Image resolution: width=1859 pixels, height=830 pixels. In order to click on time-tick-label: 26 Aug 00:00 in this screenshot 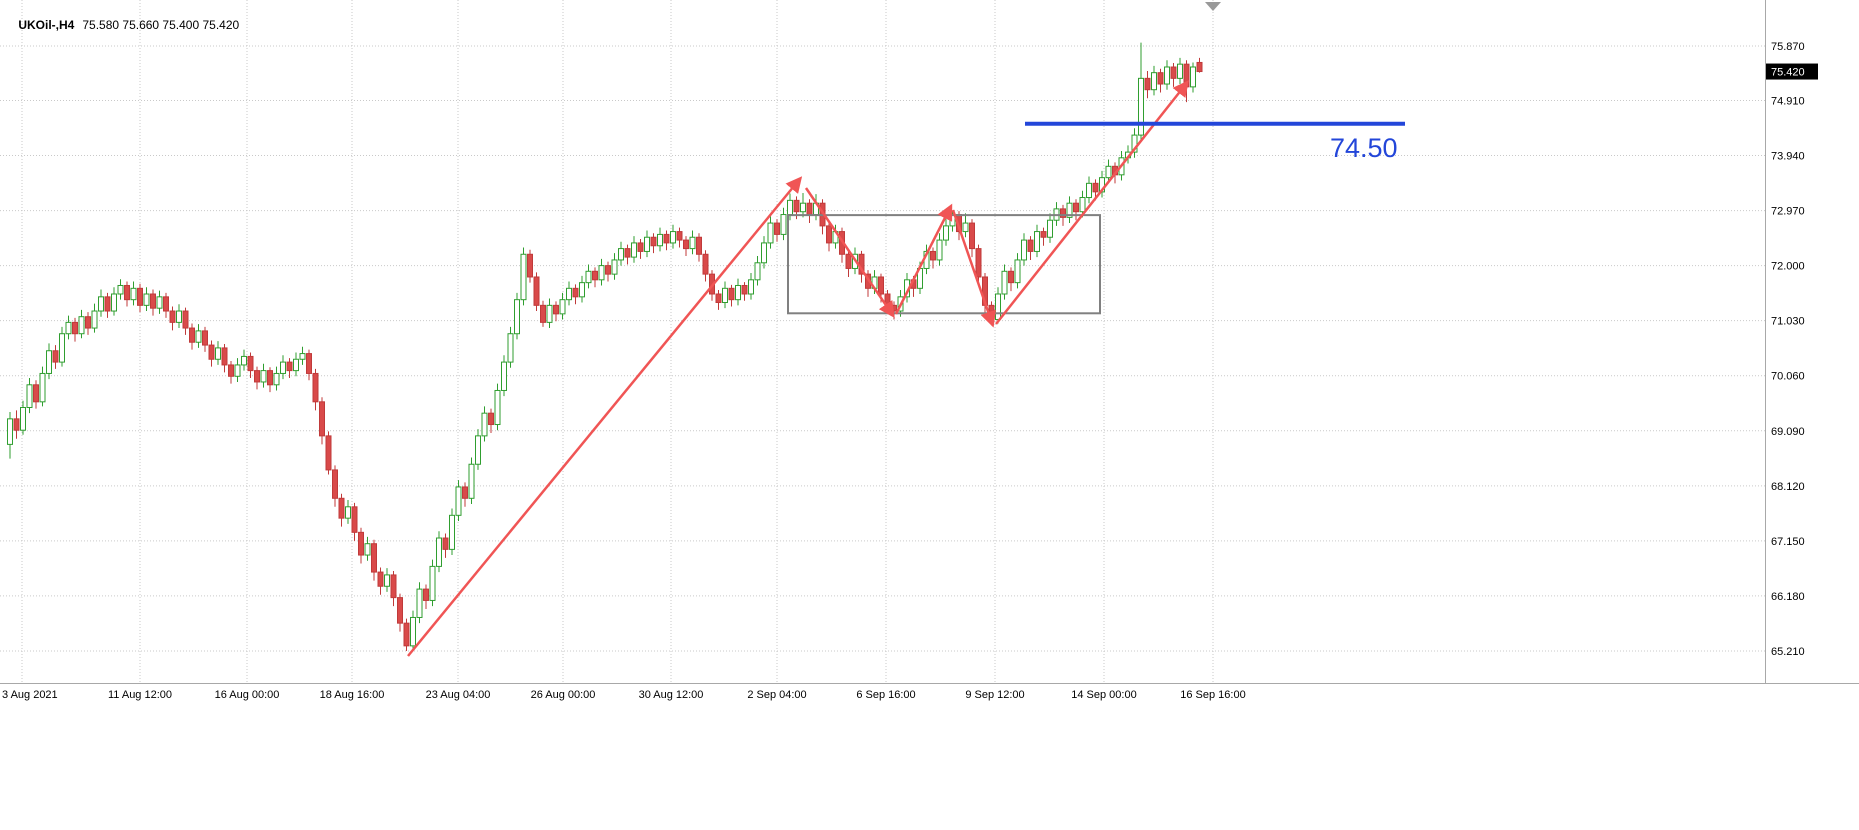, I will do `click(563, 695)`.